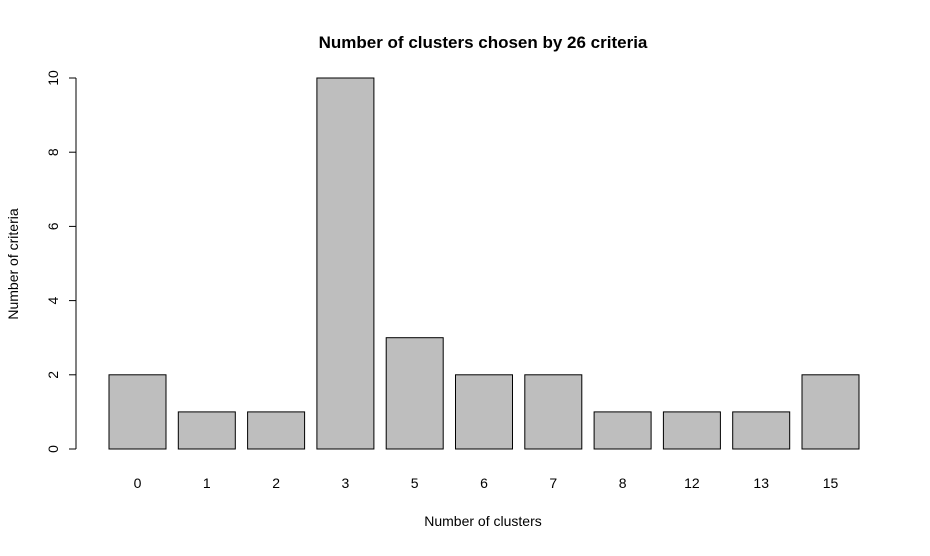  I want to click on y-tick-label: 2, so click(53, 375).